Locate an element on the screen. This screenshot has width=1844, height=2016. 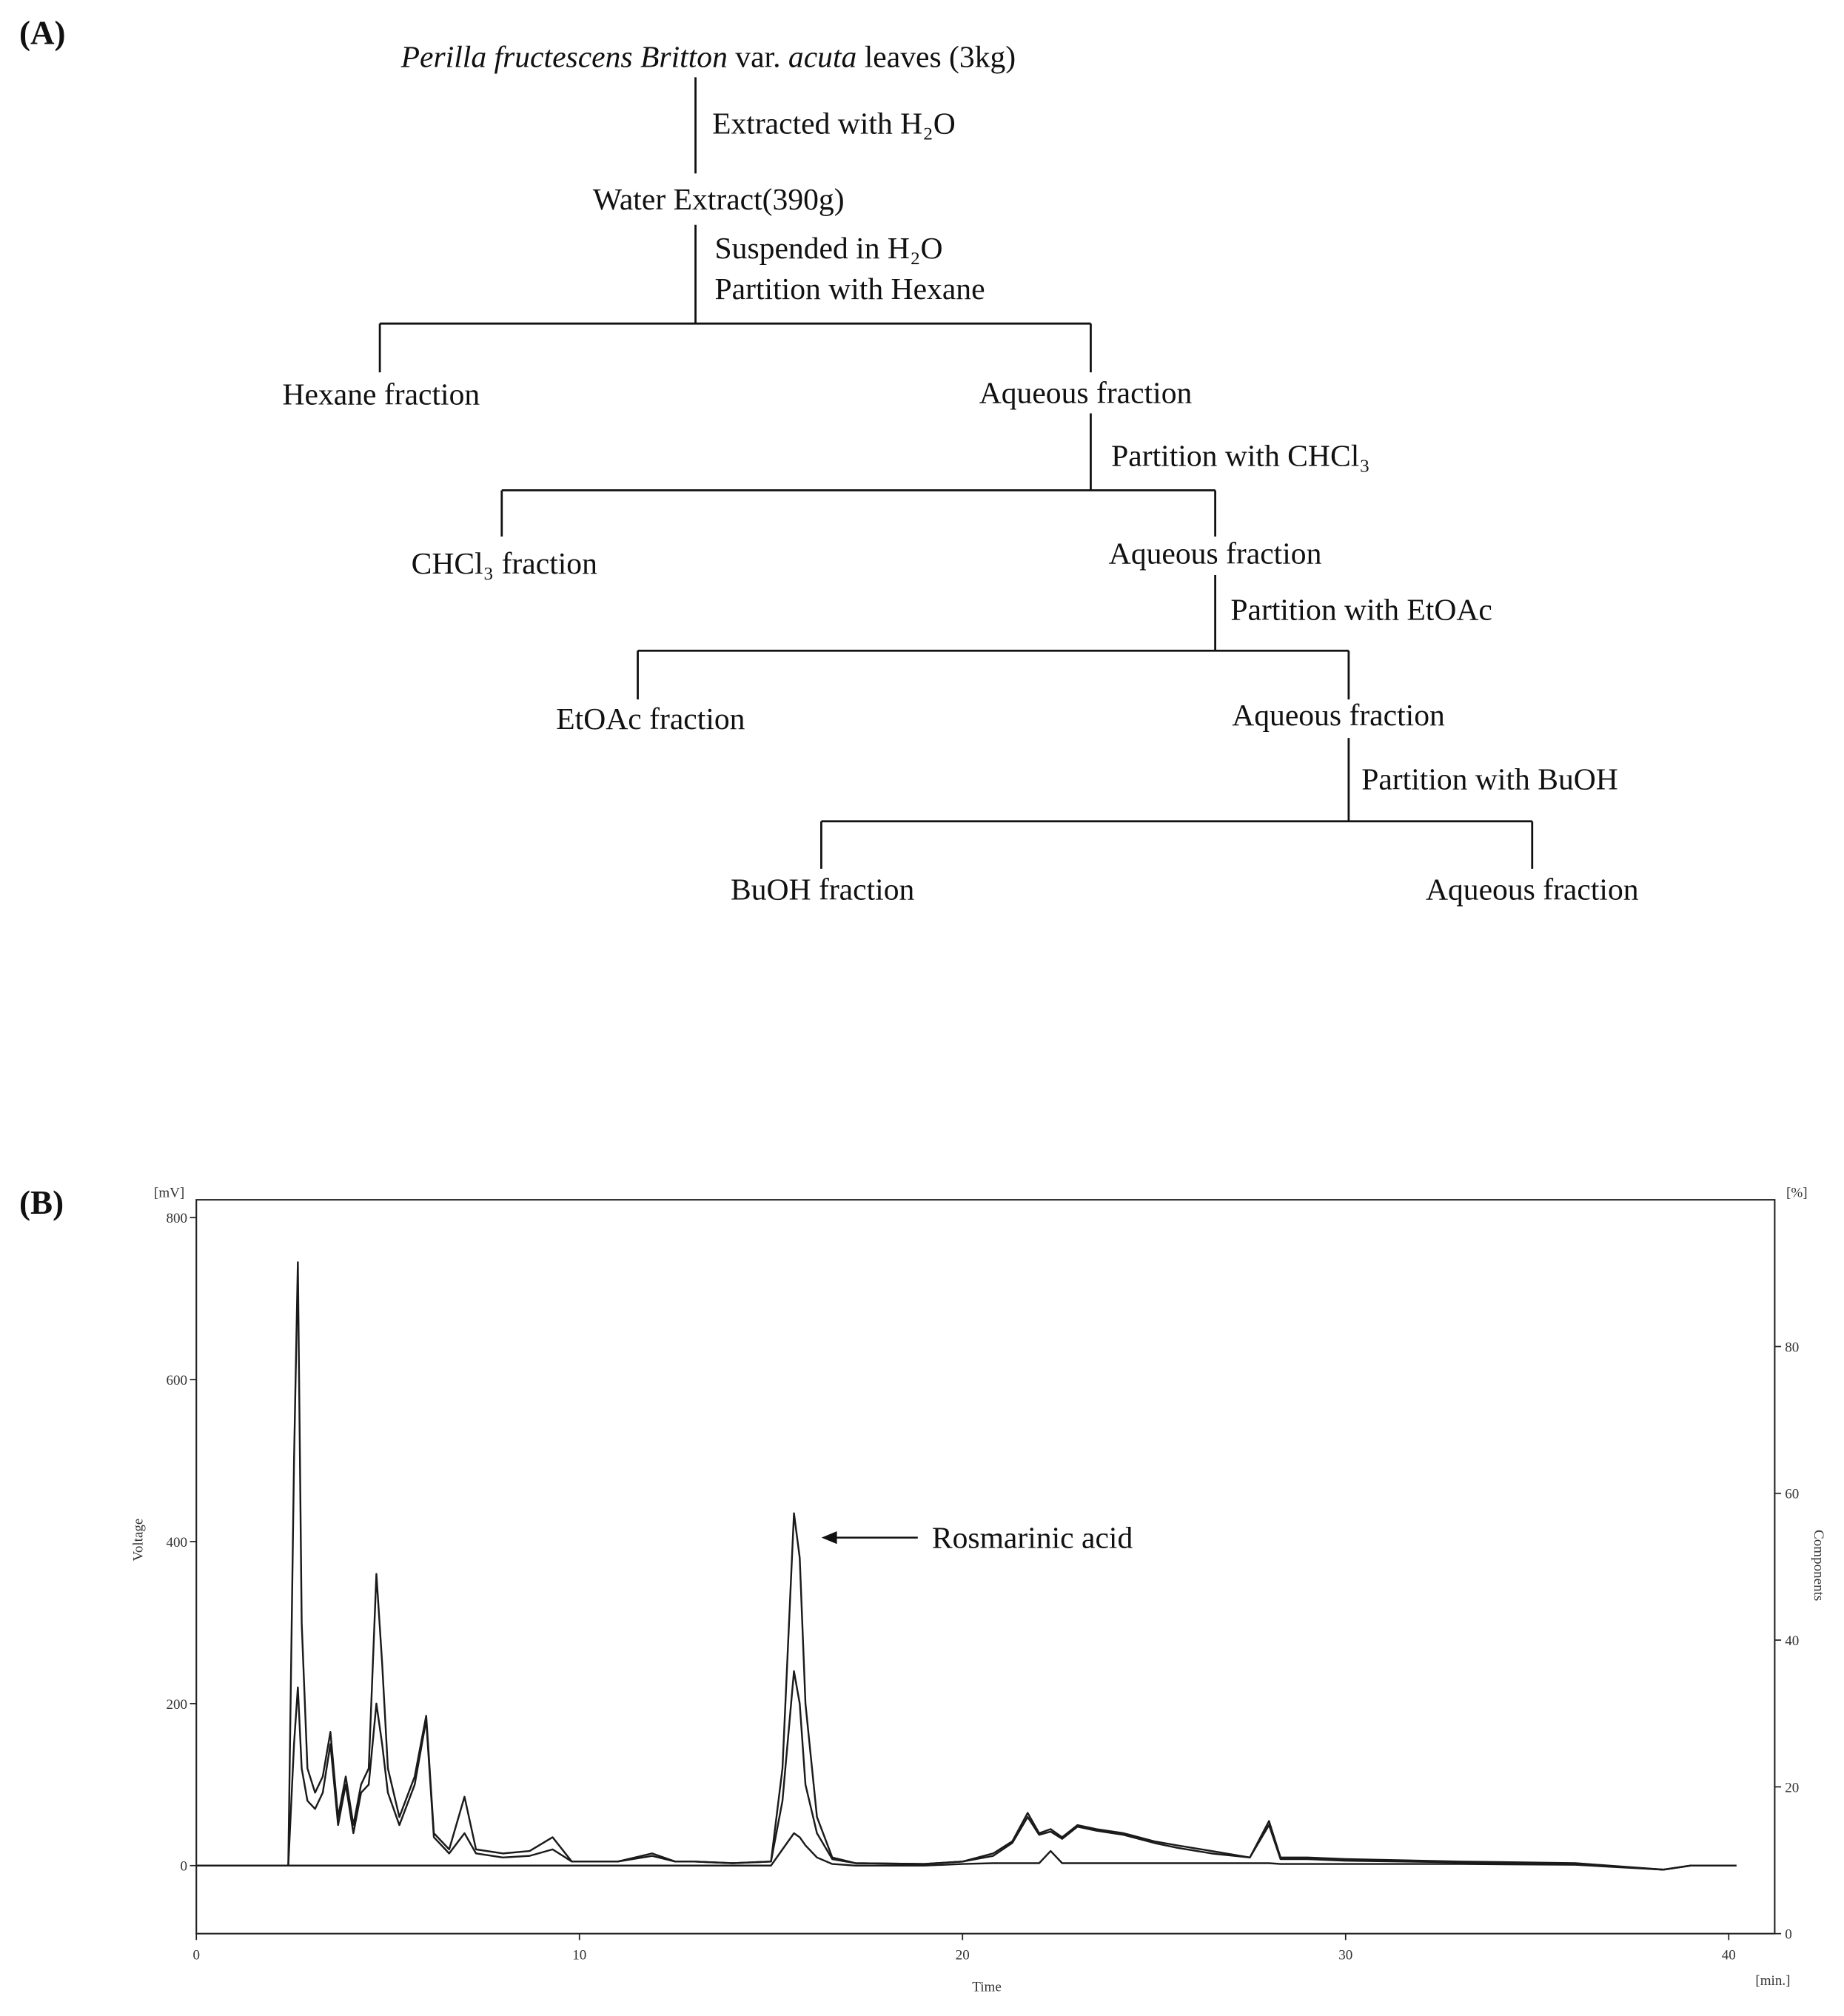
y2-tick-label: 40 is located at coordinates (1792, 1641).